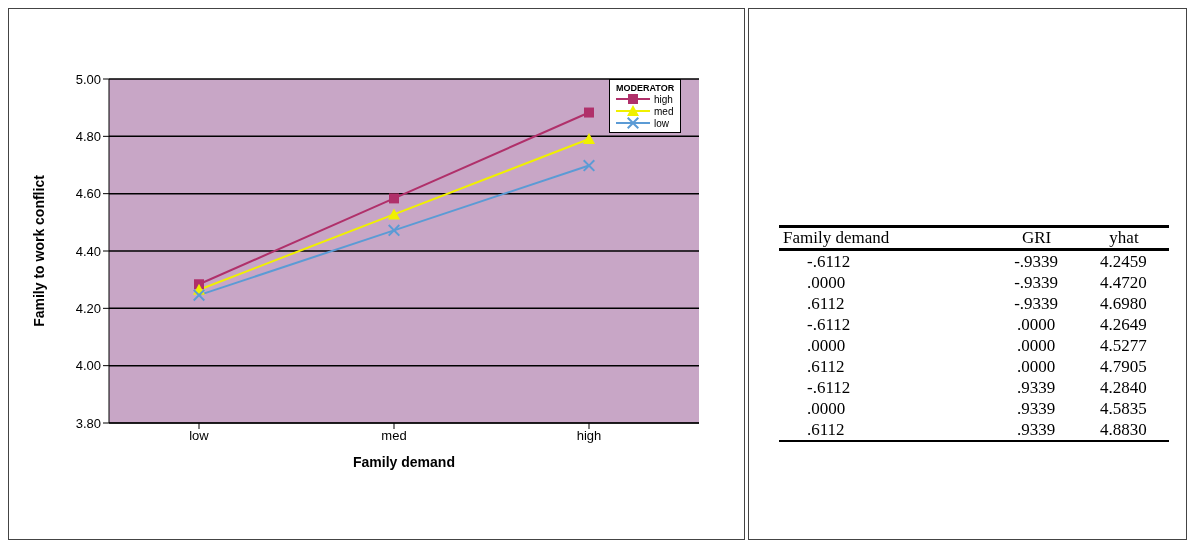 Image resolution: width=1197 pixels, height=550 pixels. Describe the element at coordinates (404, 462) in the screenshot. I see `x-axis-title: Family demand` at that location.